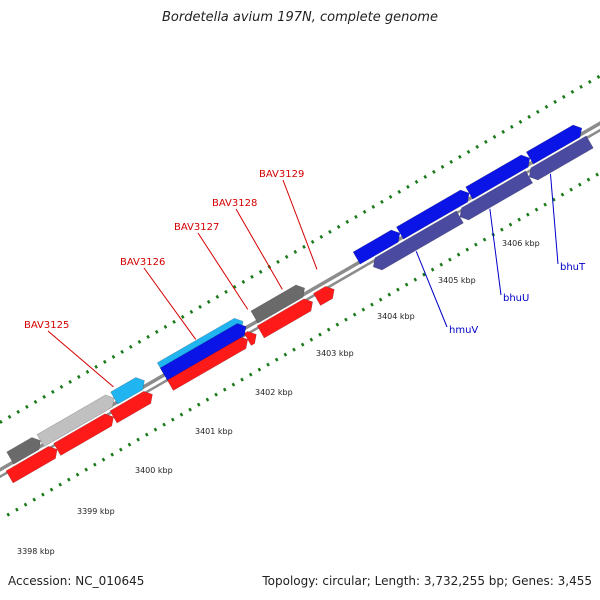  I want to click on gene-label-bav3128: BAV3128, so click(234, 203).